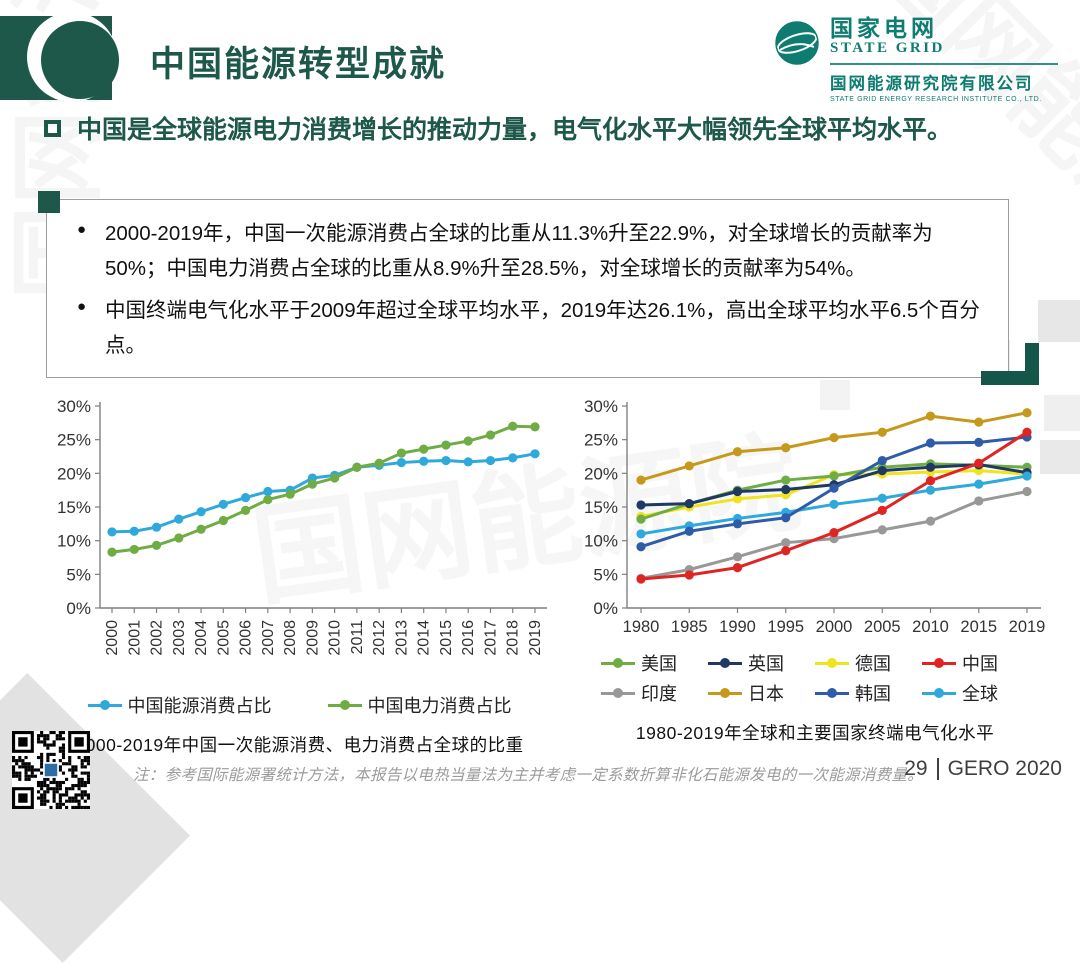 This screenshot has height=963, width=1080. I want to click on page-info: 29 GERO 2020, so click(983, 769).